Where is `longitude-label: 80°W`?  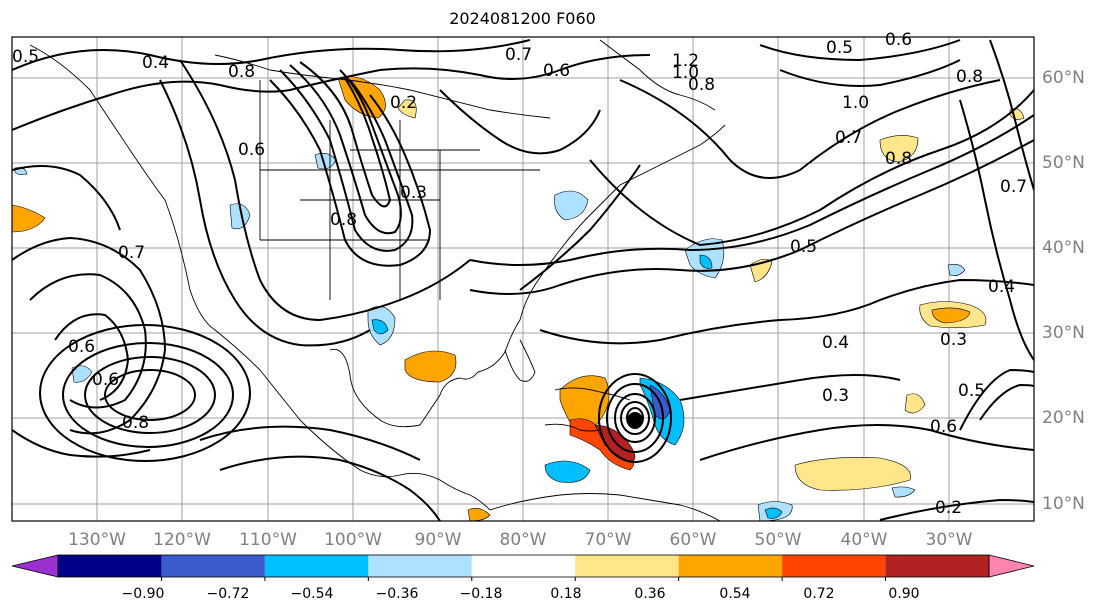 longitude-label: 80°W is located at coordinates (523, 540).